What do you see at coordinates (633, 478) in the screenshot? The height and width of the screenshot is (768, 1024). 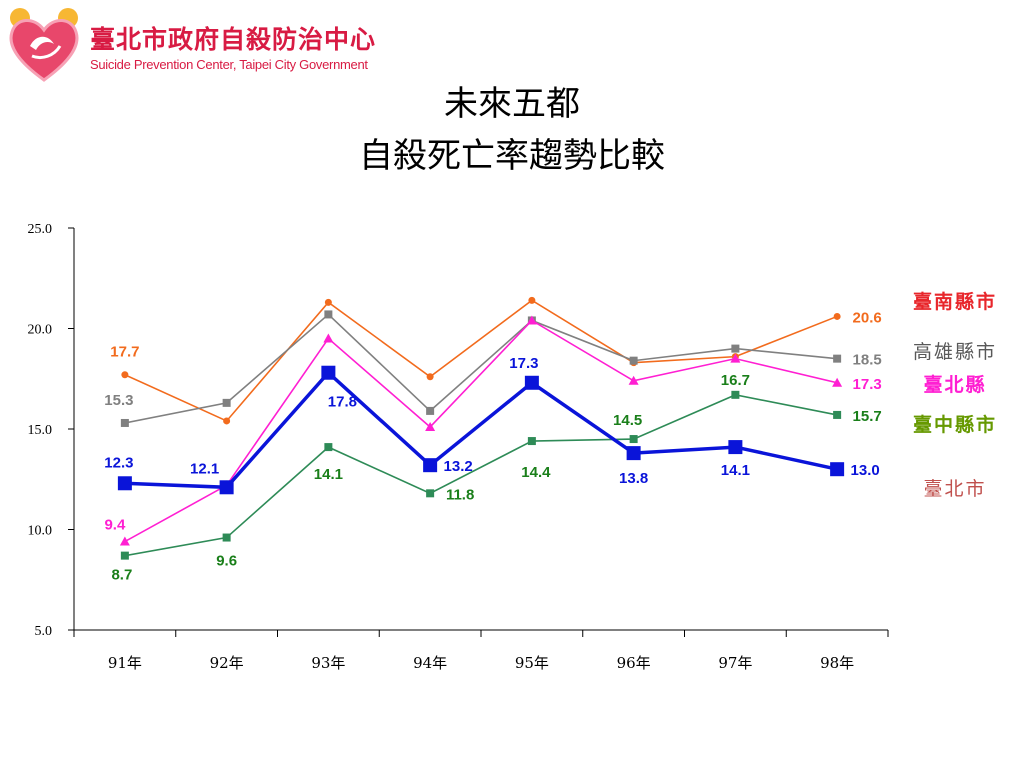 I see `data-label: 13.8` at bounding box center [633, 478].